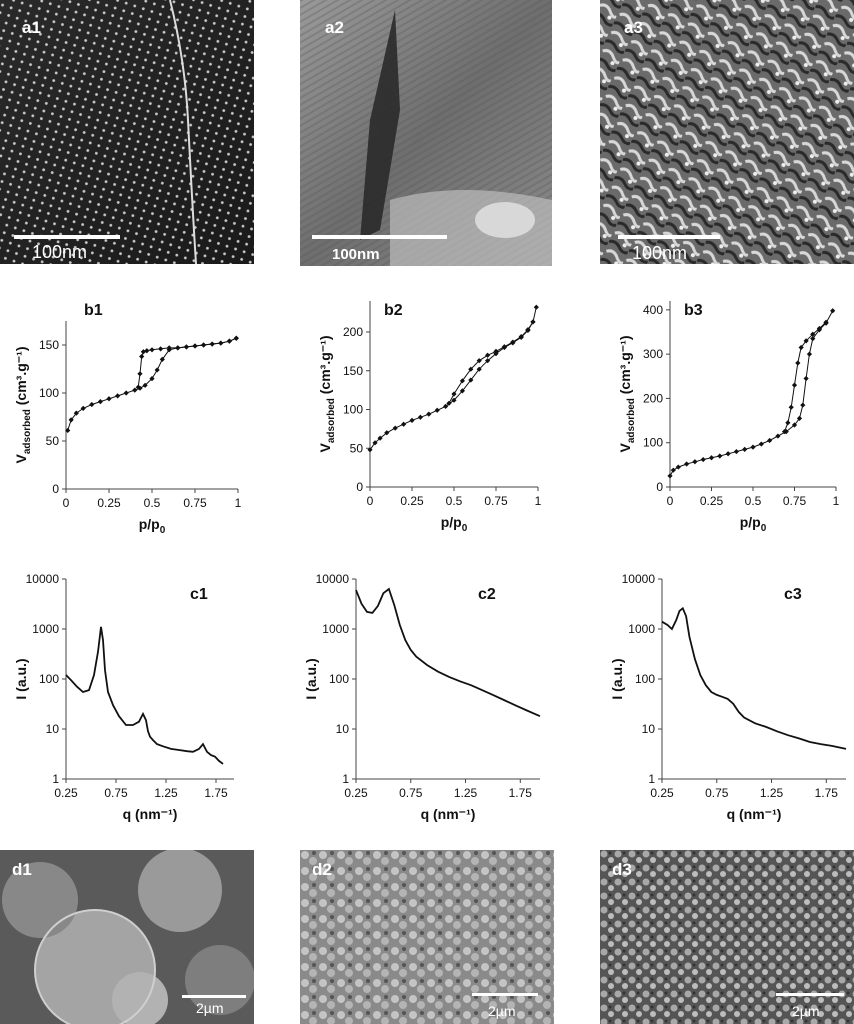 The width and height of the screenshot is (854, 1024). Describe the element at coordinates (93, 310) in the screenshot. I see `panel-label: b1` at that location.